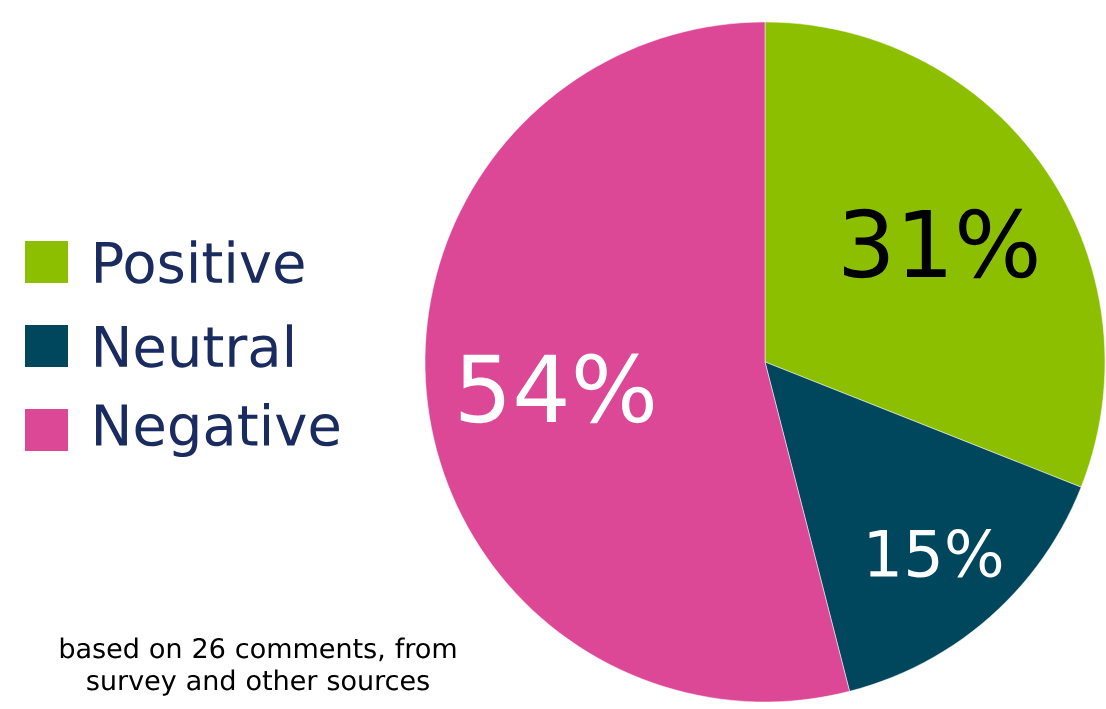  What do you see at coordinates (217, 430) in the screenshot?
I see `legend-label: Negative` at bounding box center [217, 430].